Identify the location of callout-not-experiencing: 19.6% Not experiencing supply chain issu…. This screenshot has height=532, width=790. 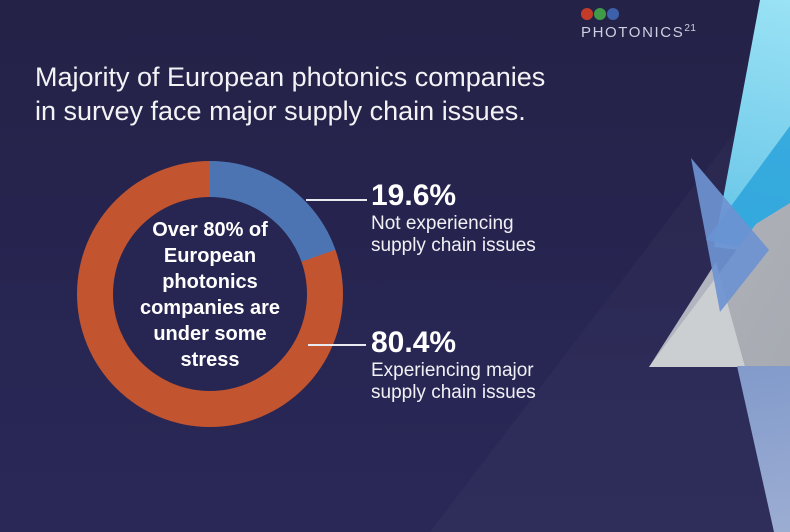
(453, 218).